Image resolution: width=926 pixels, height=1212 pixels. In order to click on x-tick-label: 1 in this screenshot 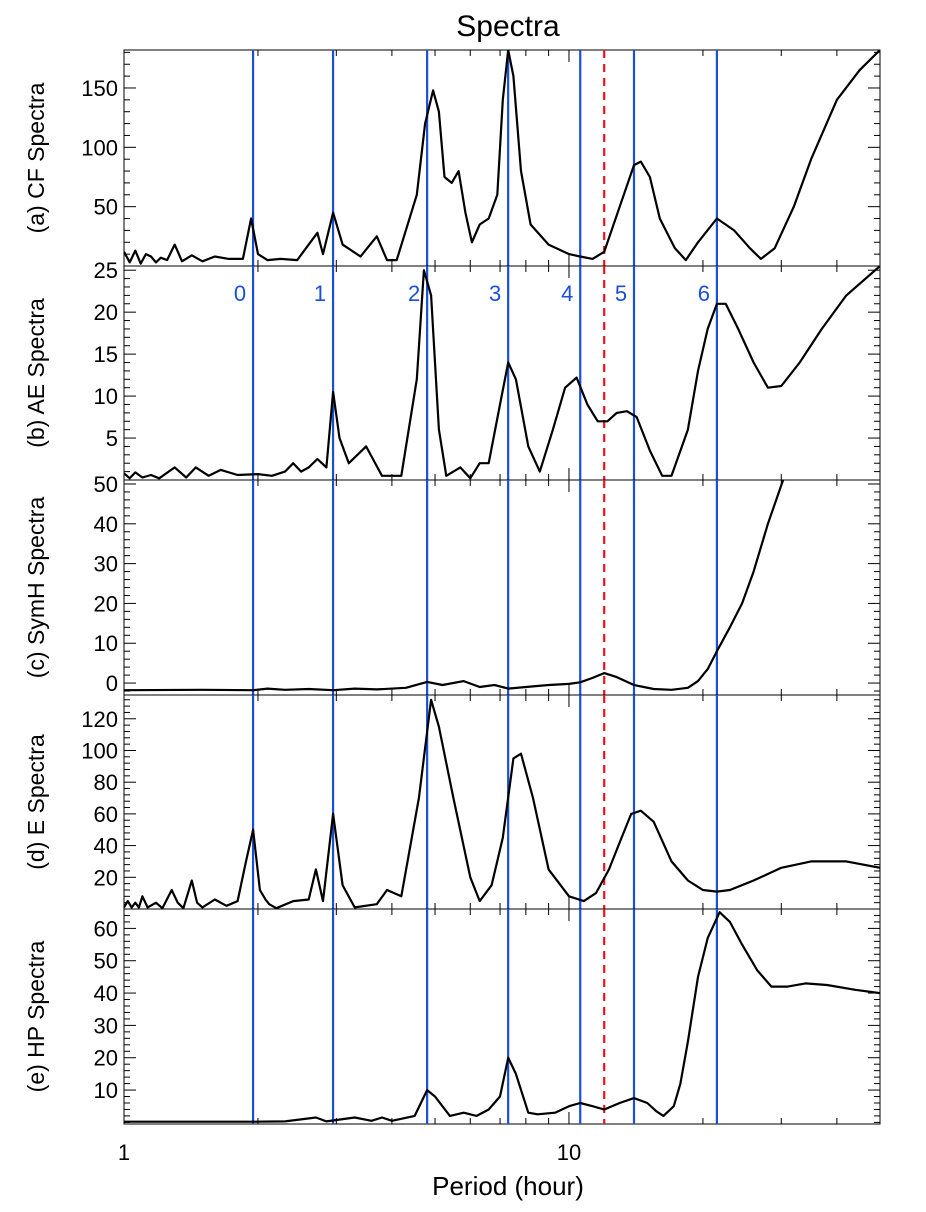, I will do `click(124, 1152)`.